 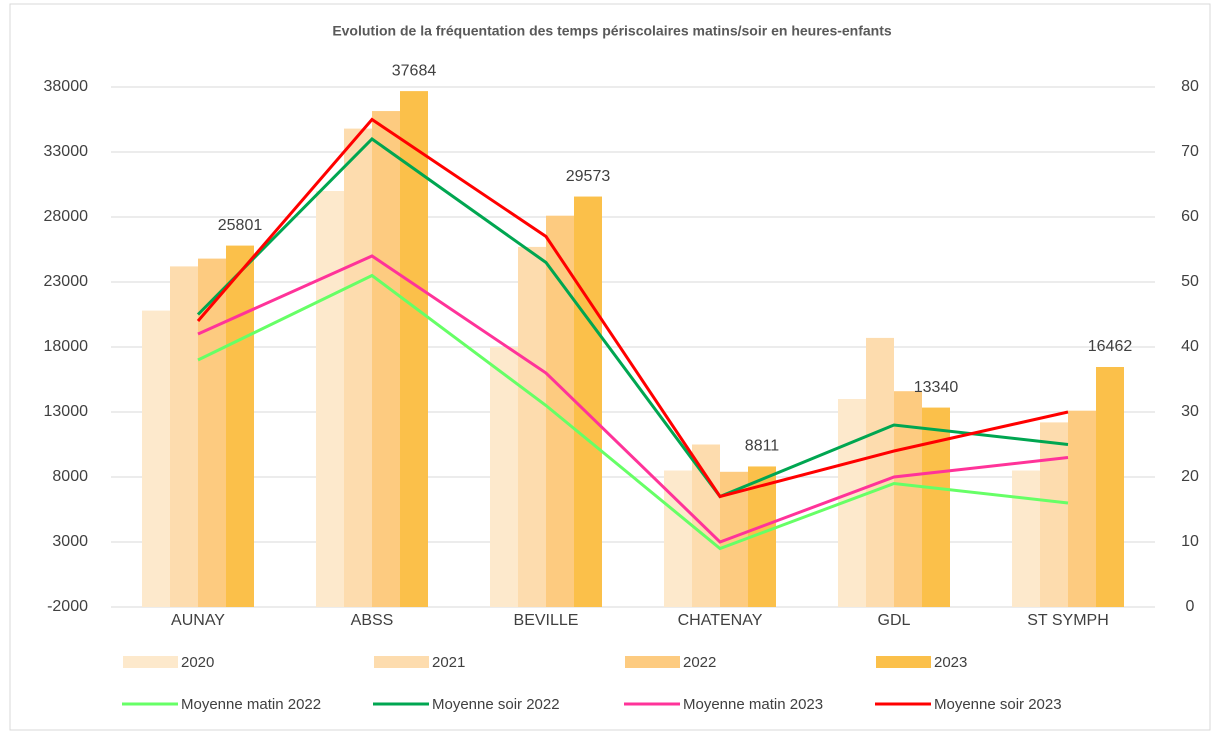 What do you see at coordinates (66, 411) in the screenshot?
I see `y-tick-label: 13000` at bounding box center [66, 411].